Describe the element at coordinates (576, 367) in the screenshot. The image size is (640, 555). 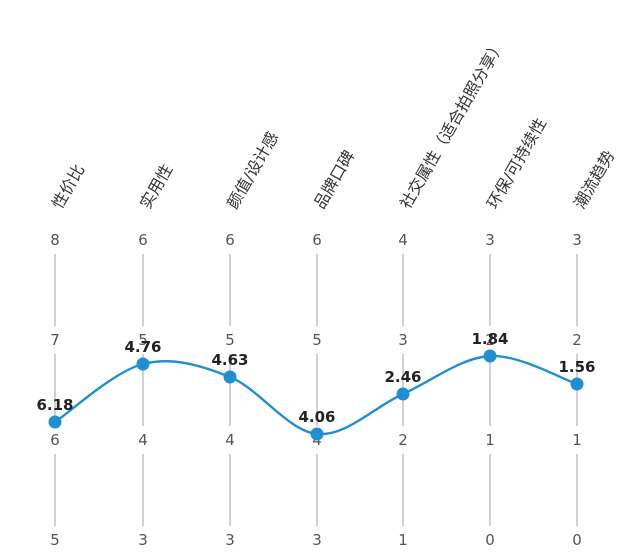
I see `data-label: 1.56` at that location.